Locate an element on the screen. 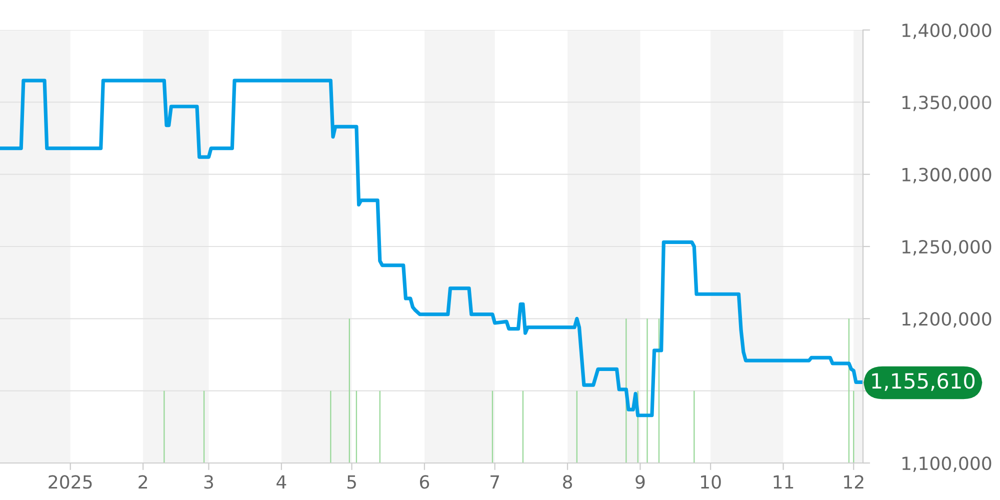 The image size is (1000, 500). x-tick-label: 8 is located at coordinates (567, 482).